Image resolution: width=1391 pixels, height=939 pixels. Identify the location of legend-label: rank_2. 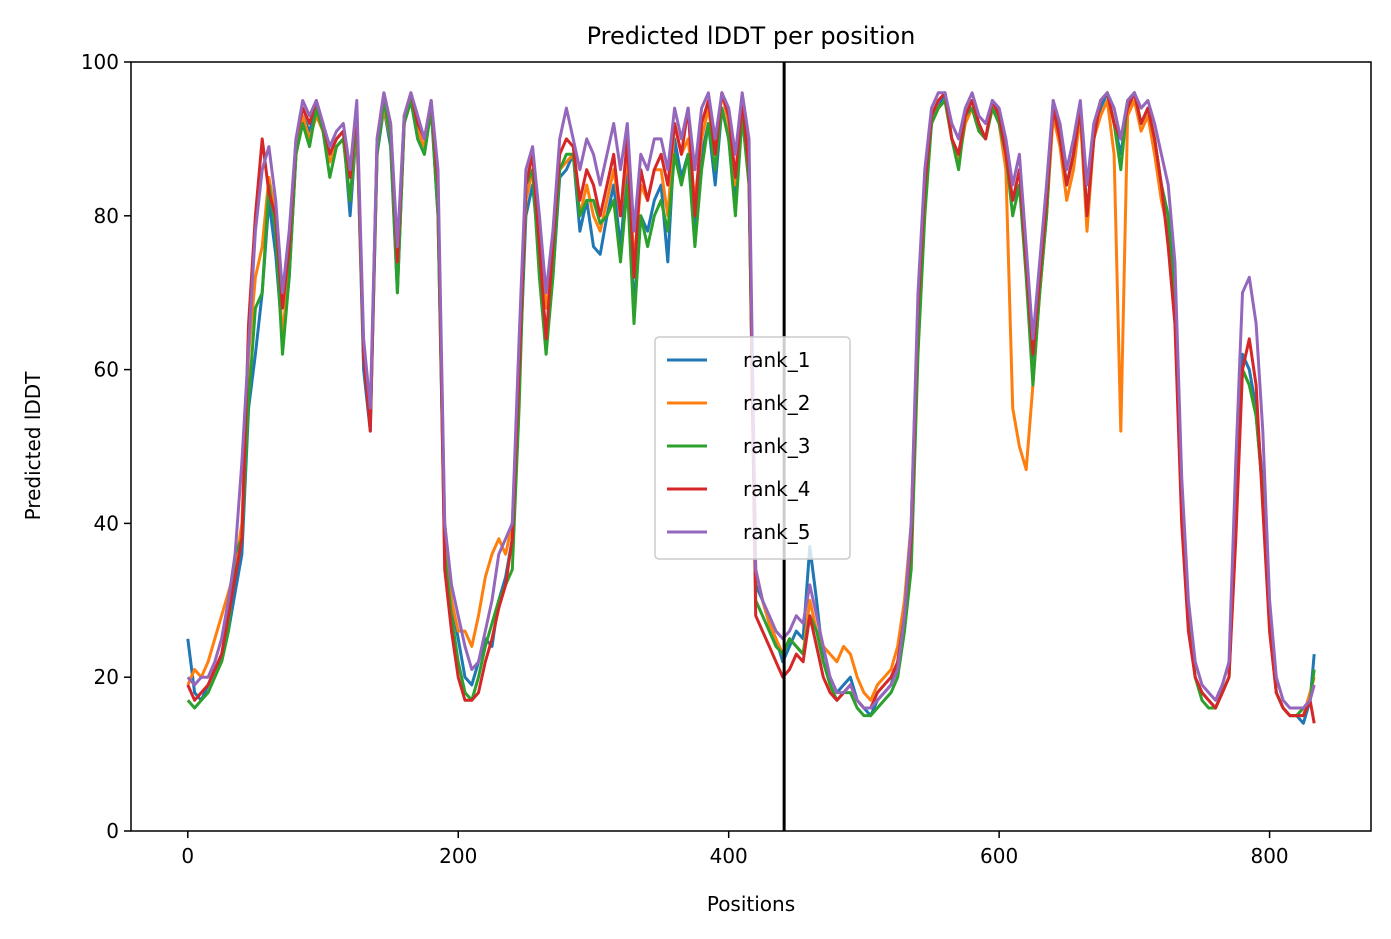
(776, 403).